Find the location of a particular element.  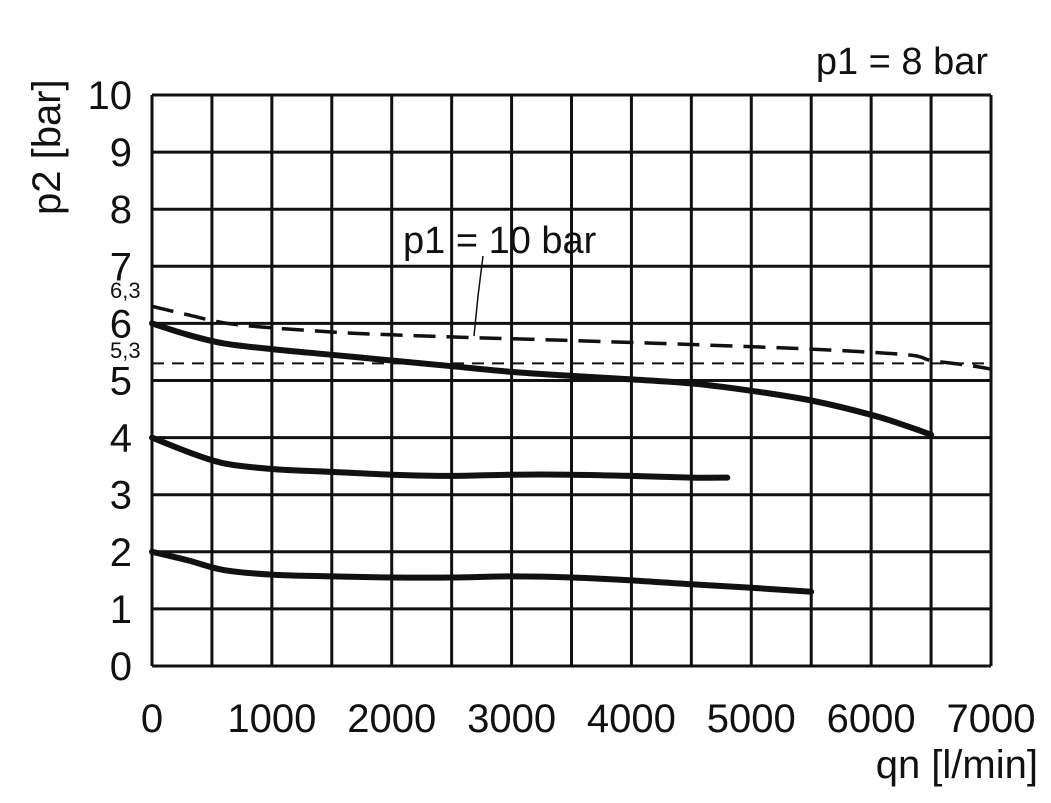

y-tick-label: 2 is located at coordinates (121, 553).